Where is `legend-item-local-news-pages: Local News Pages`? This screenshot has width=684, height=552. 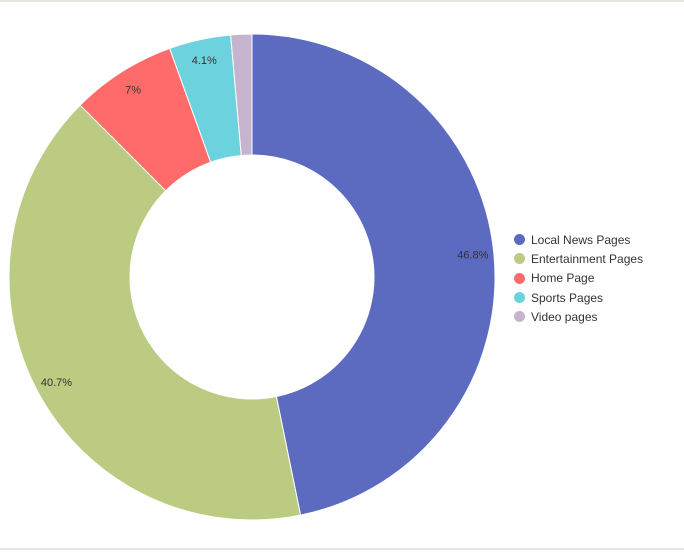
legend-item-local-news-pages: Local News Pages is located at coordinates (578, 239).